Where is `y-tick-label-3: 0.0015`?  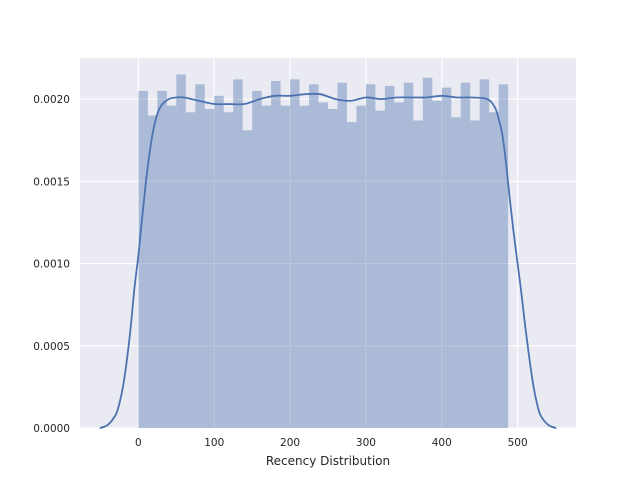 y-tick-label-3: 0.0015 is located at coordinates (51, 182).